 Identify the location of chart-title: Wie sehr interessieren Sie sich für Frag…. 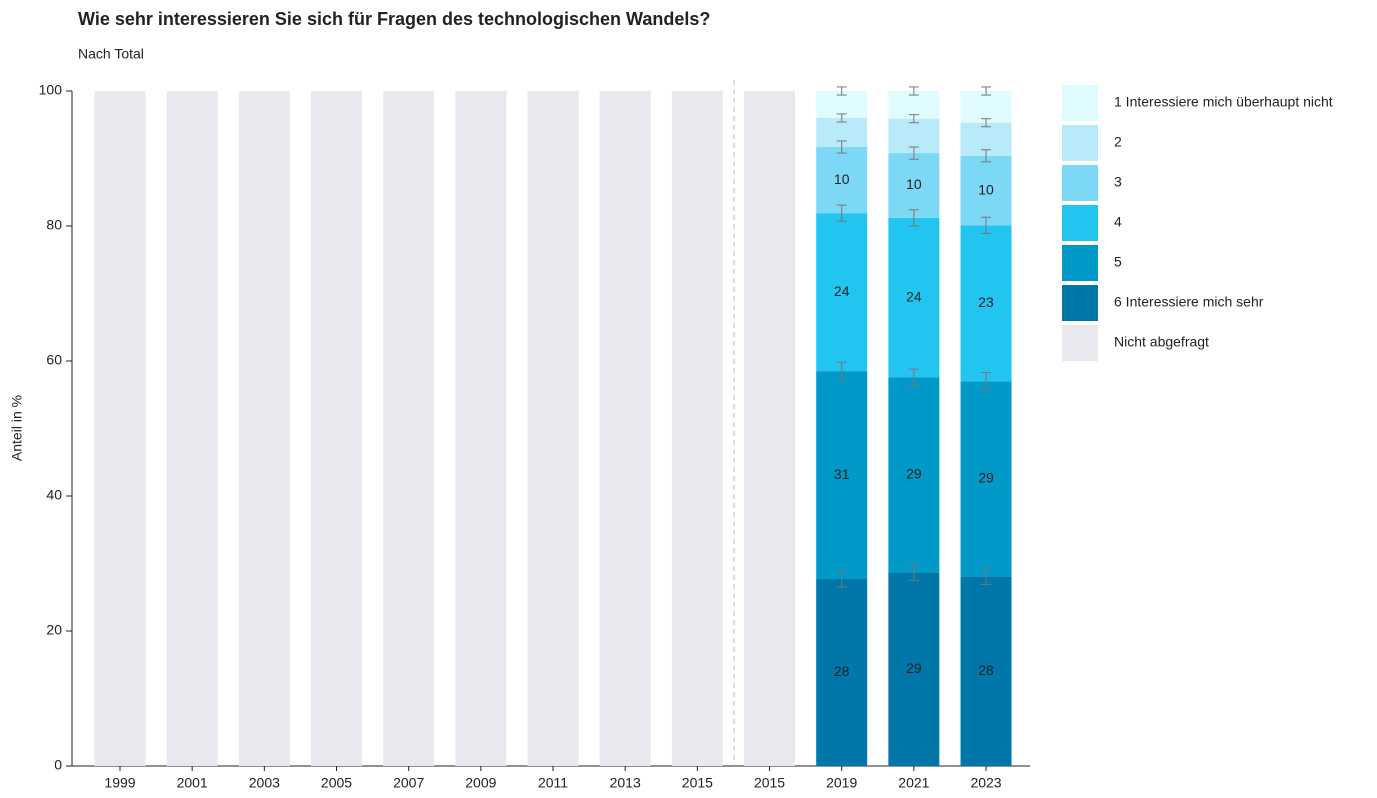
(394, 19).